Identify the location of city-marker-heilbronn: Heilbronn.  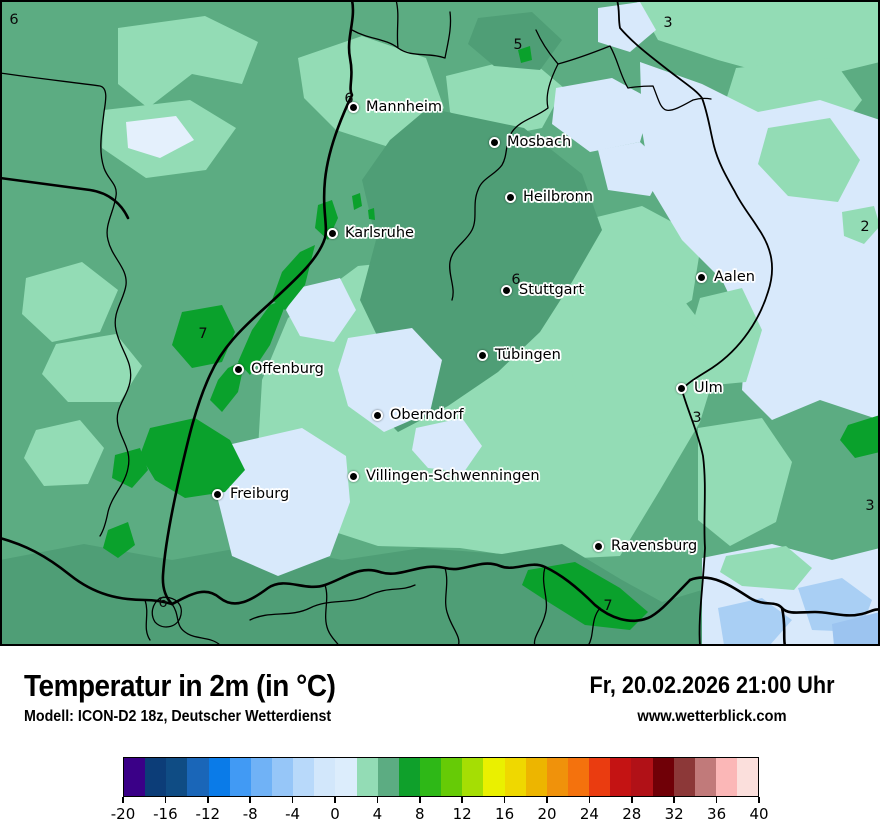
(549, 197).